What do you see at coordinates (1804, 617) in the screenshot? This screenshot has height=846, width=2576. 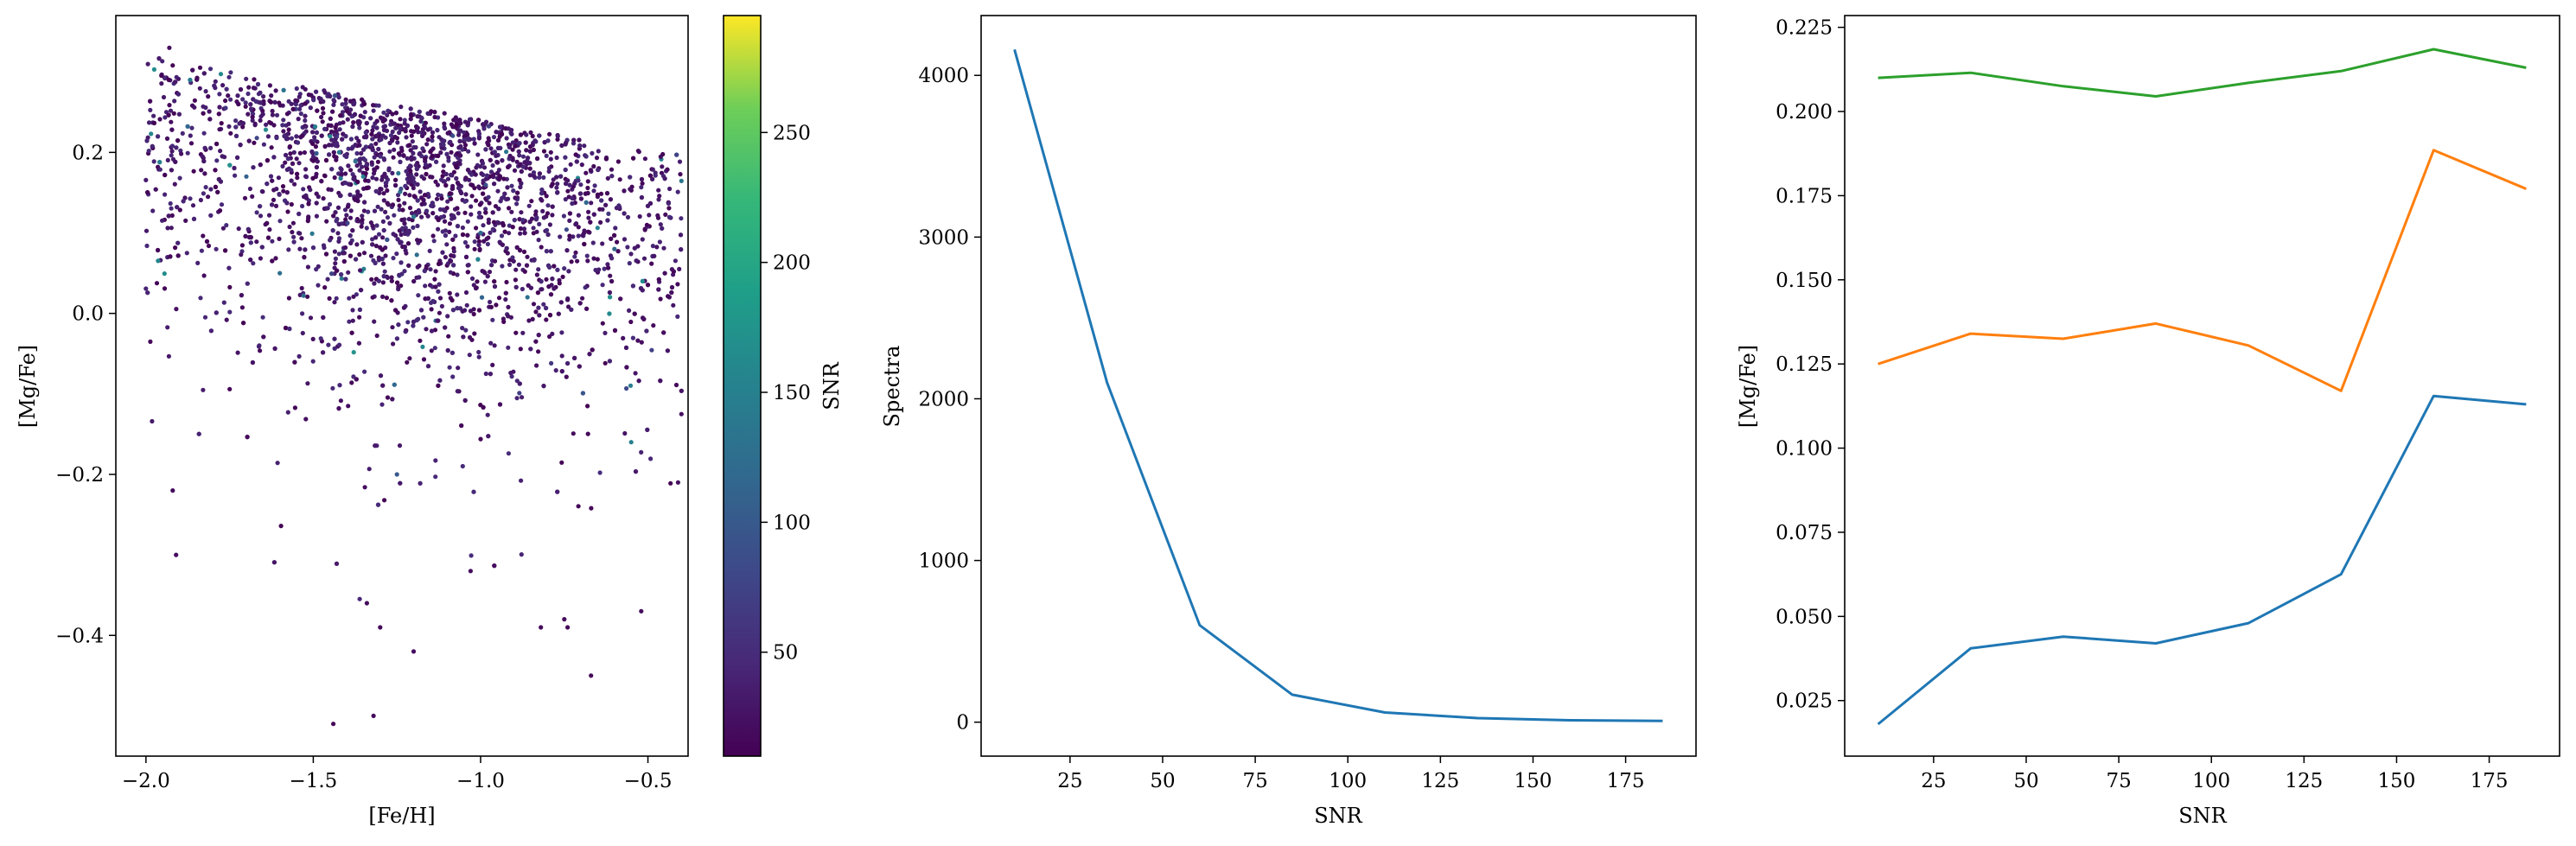 I see `y-tick-label: 0.050` at bounding box center [1804, 617].